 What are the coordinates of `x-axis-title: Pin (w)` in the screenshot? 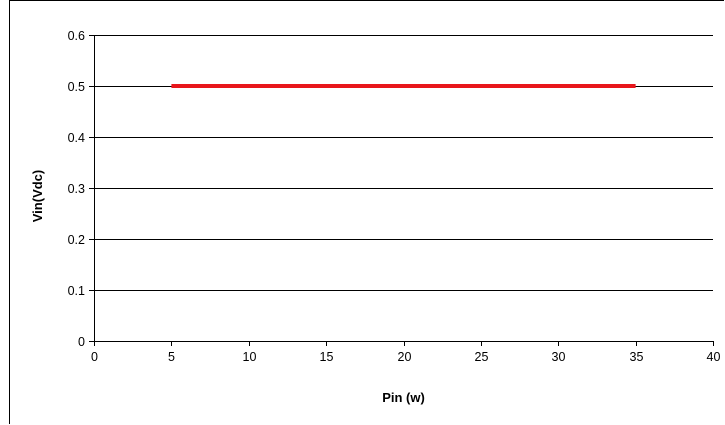 It's located at (403, 397).